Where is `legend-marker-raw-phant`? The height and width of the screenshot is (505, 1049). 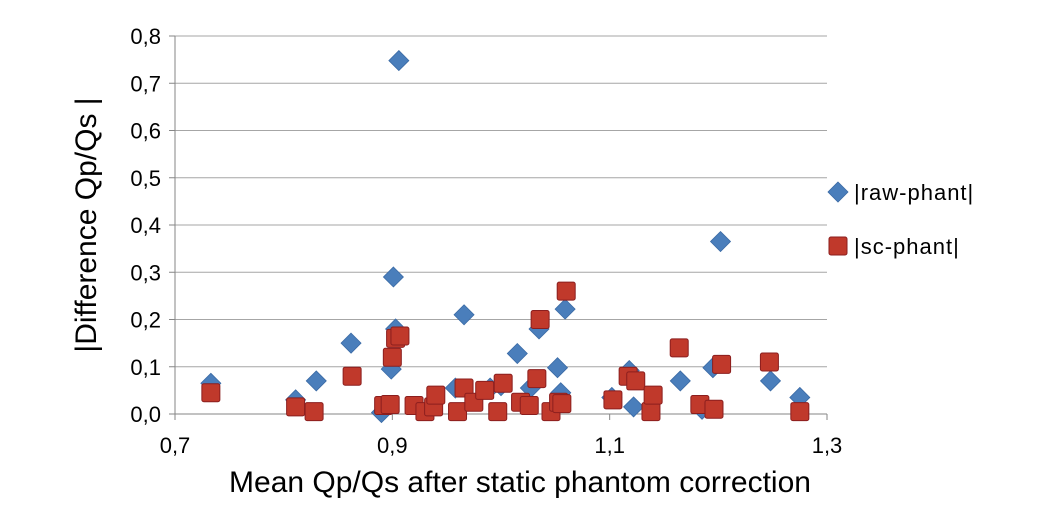
legend-marker-raw-phant is located at coordinates (838, 192).